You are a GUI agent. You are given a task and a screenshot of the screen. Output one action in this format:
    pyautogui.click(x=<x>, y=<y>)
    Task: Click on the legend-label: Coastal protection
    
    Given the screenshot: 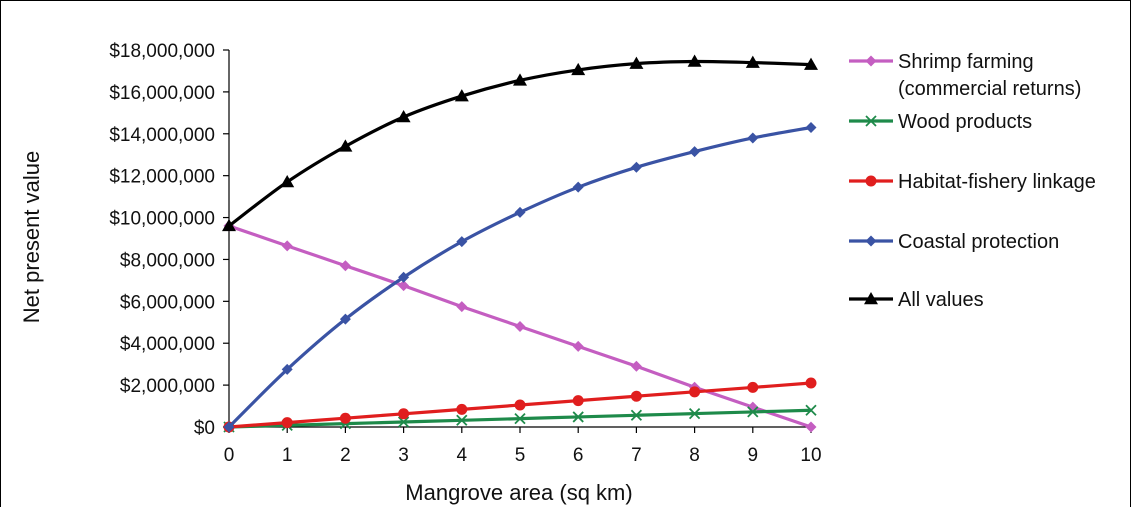 What is the action you would take?
    pyautogui.click(x=978, y=242)
    